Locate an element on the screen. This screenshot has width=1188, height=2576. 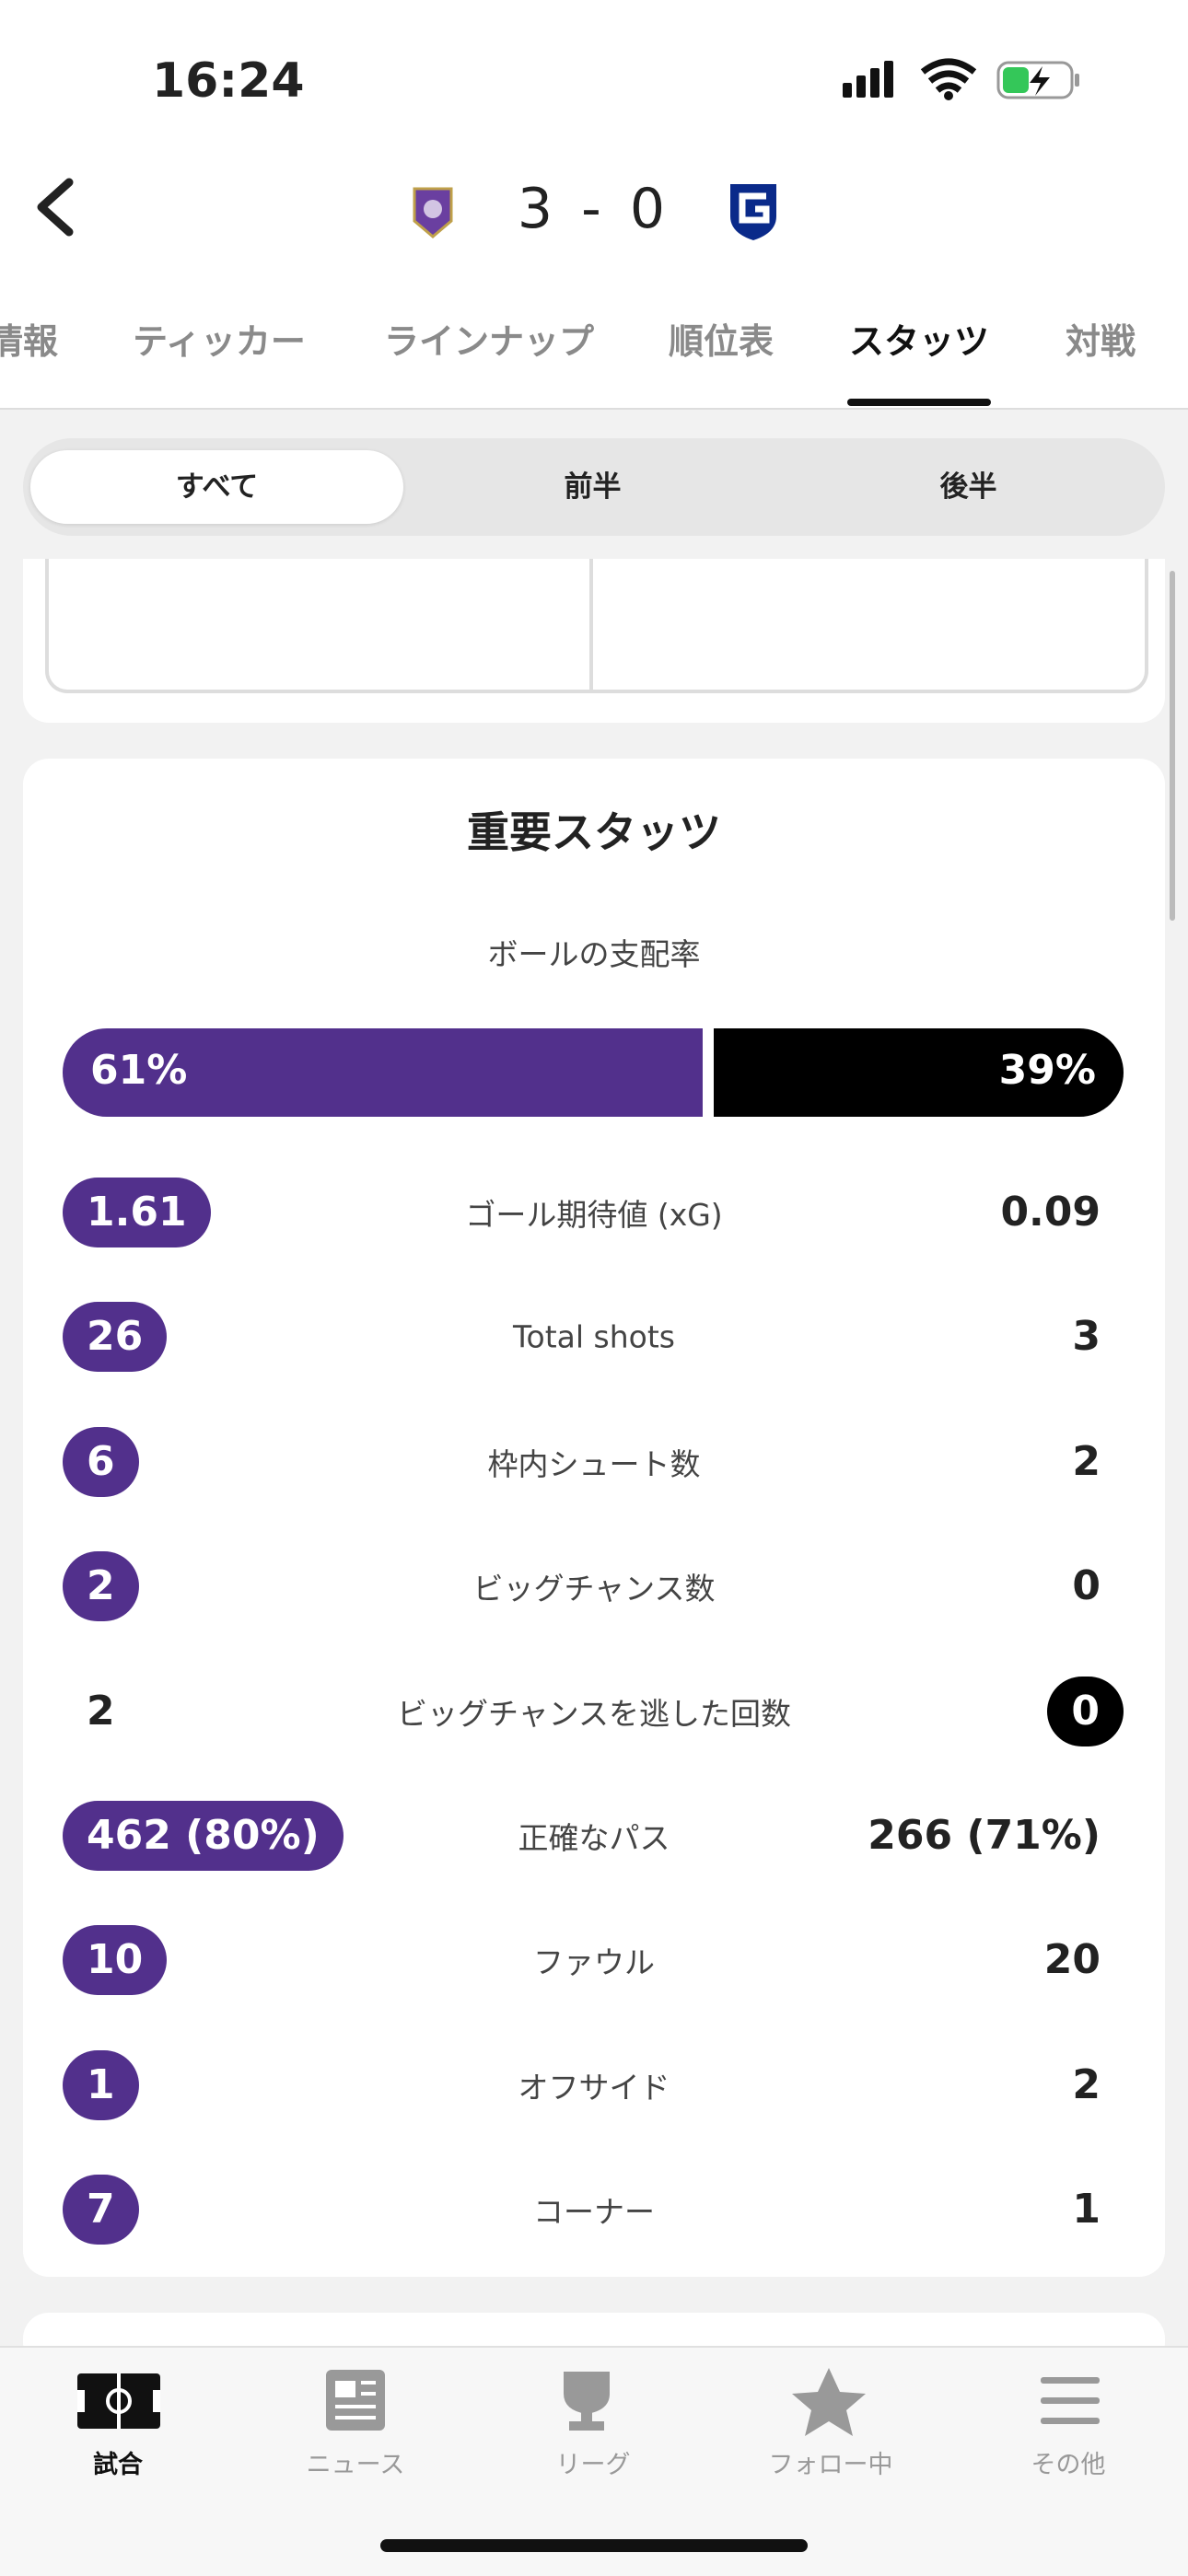
nav-label: リーグ is located at coordinates (593, 2465).